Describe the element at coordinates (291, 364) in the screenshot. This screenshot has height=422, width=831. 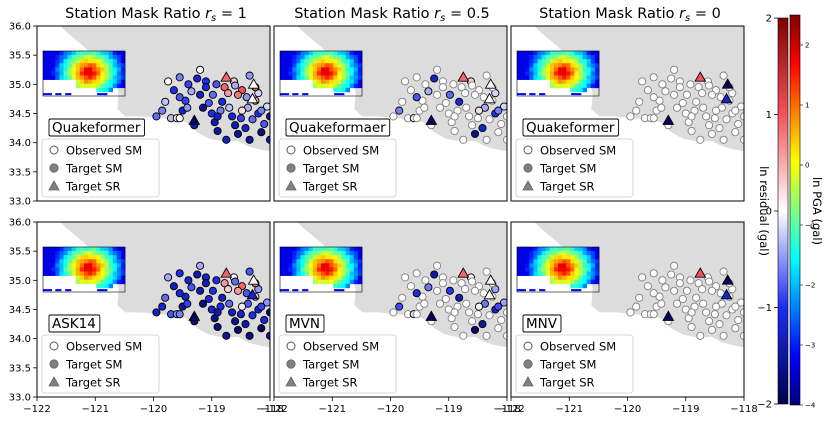
I see `legend-marker-target-sm` at that location.